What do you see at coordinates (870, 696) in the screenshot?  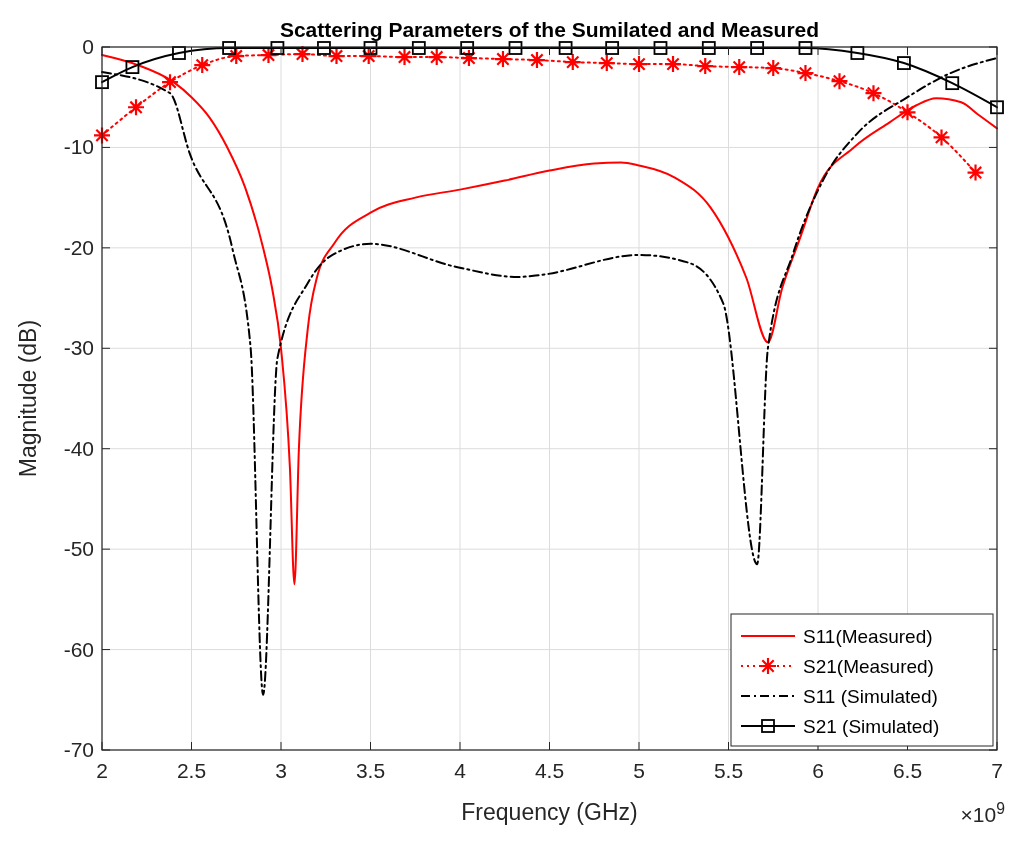 I see `legend-label: S11 (Simulated)` at bounding box center [870, 696].